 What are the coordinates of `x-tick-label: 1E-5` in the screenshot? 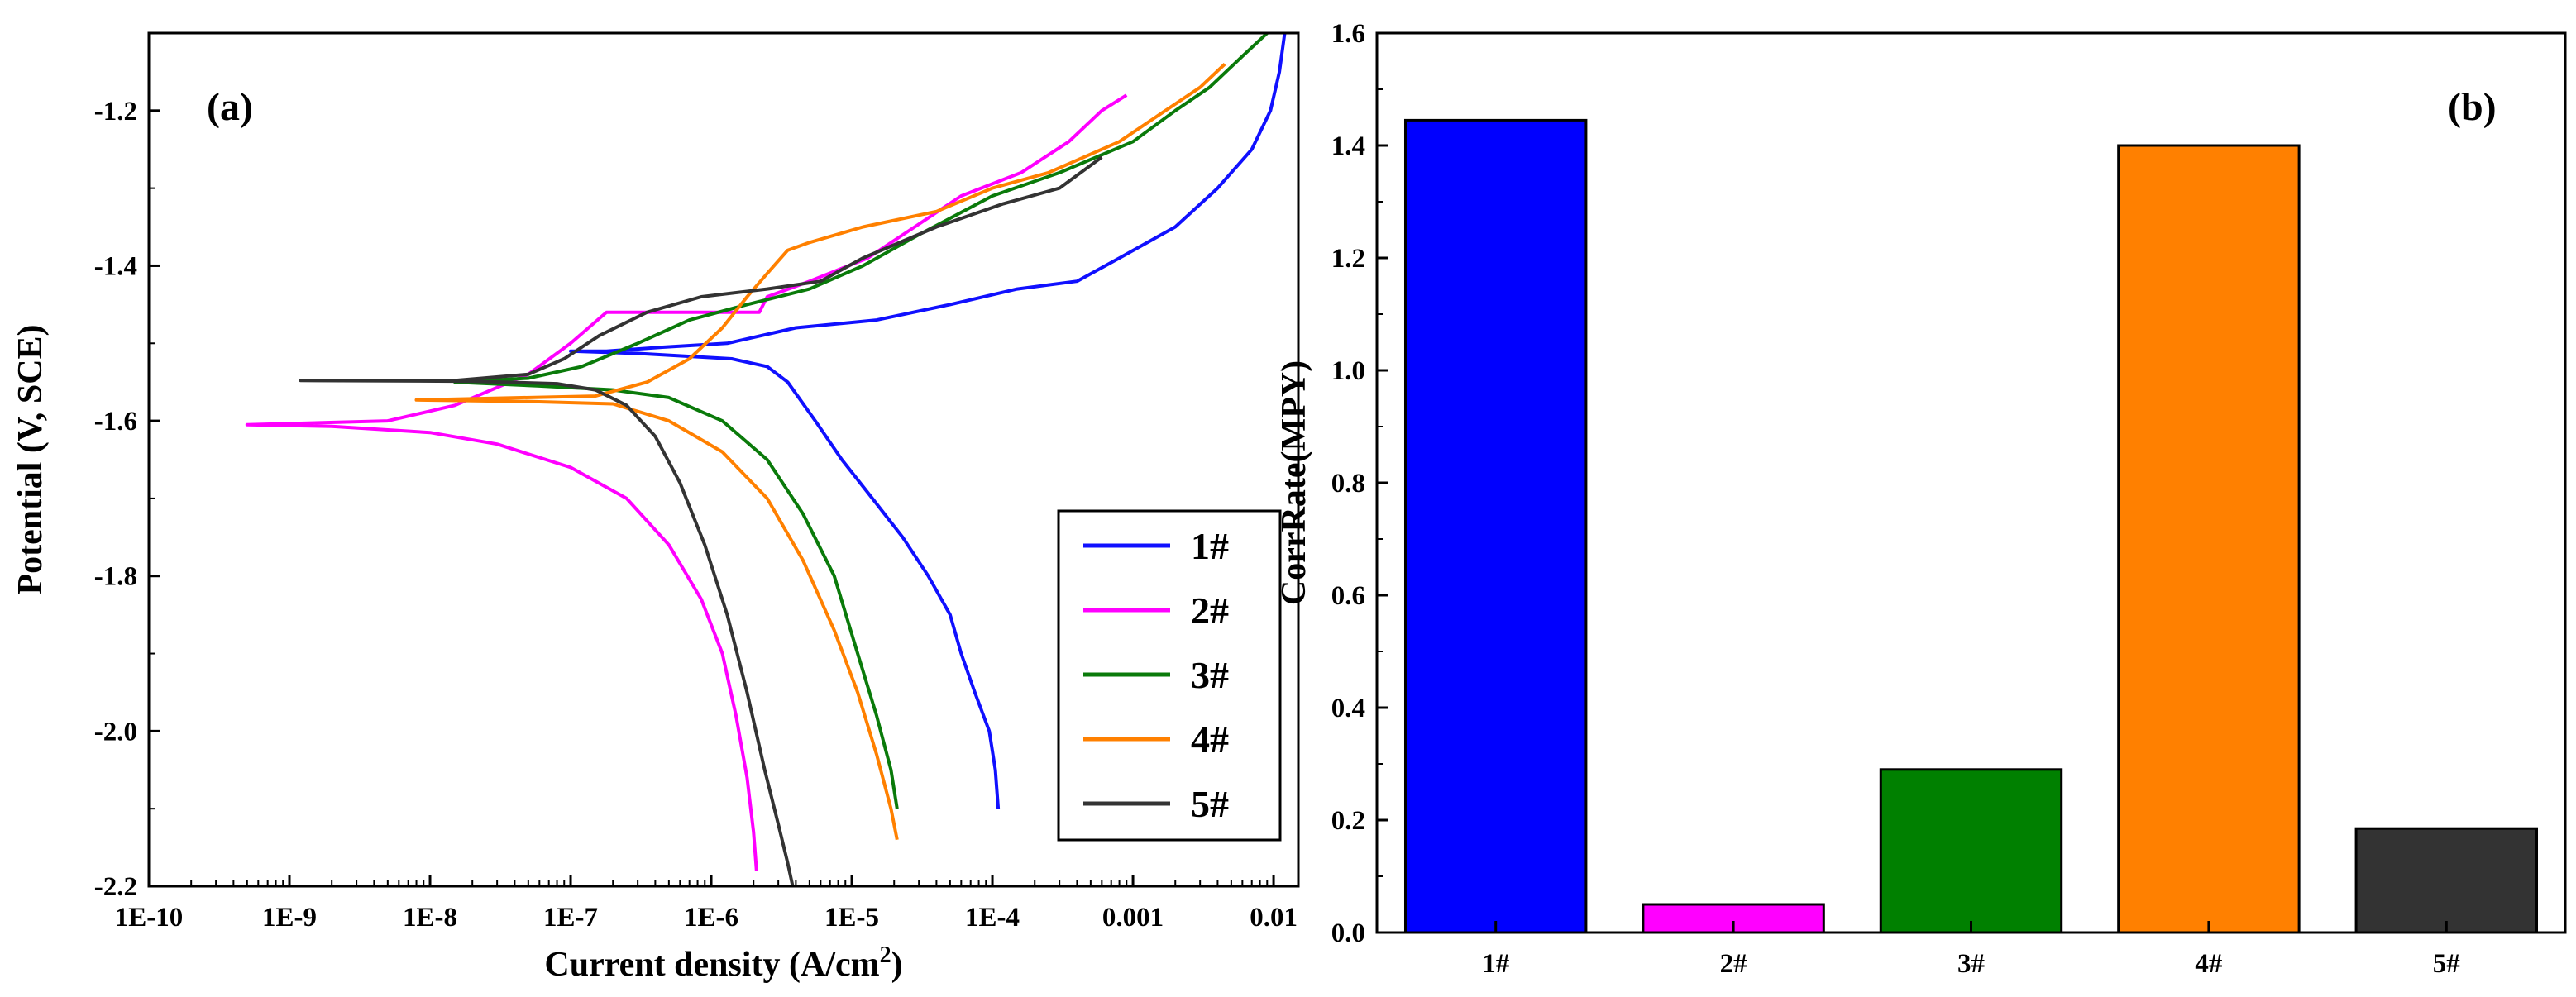 It's located at (851, 918).